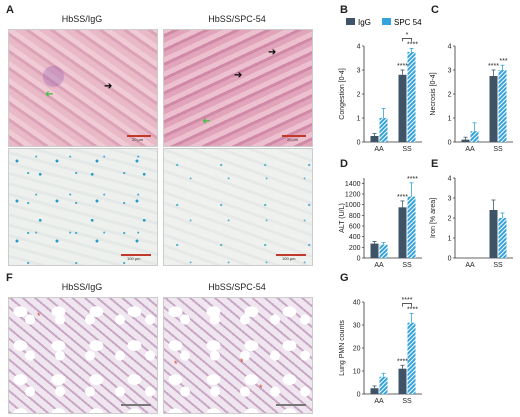 The image size is (520, 417). Describe the element at coordinates (357, 303) in the screenshot. I see `y-tick-label: 40` at that location.